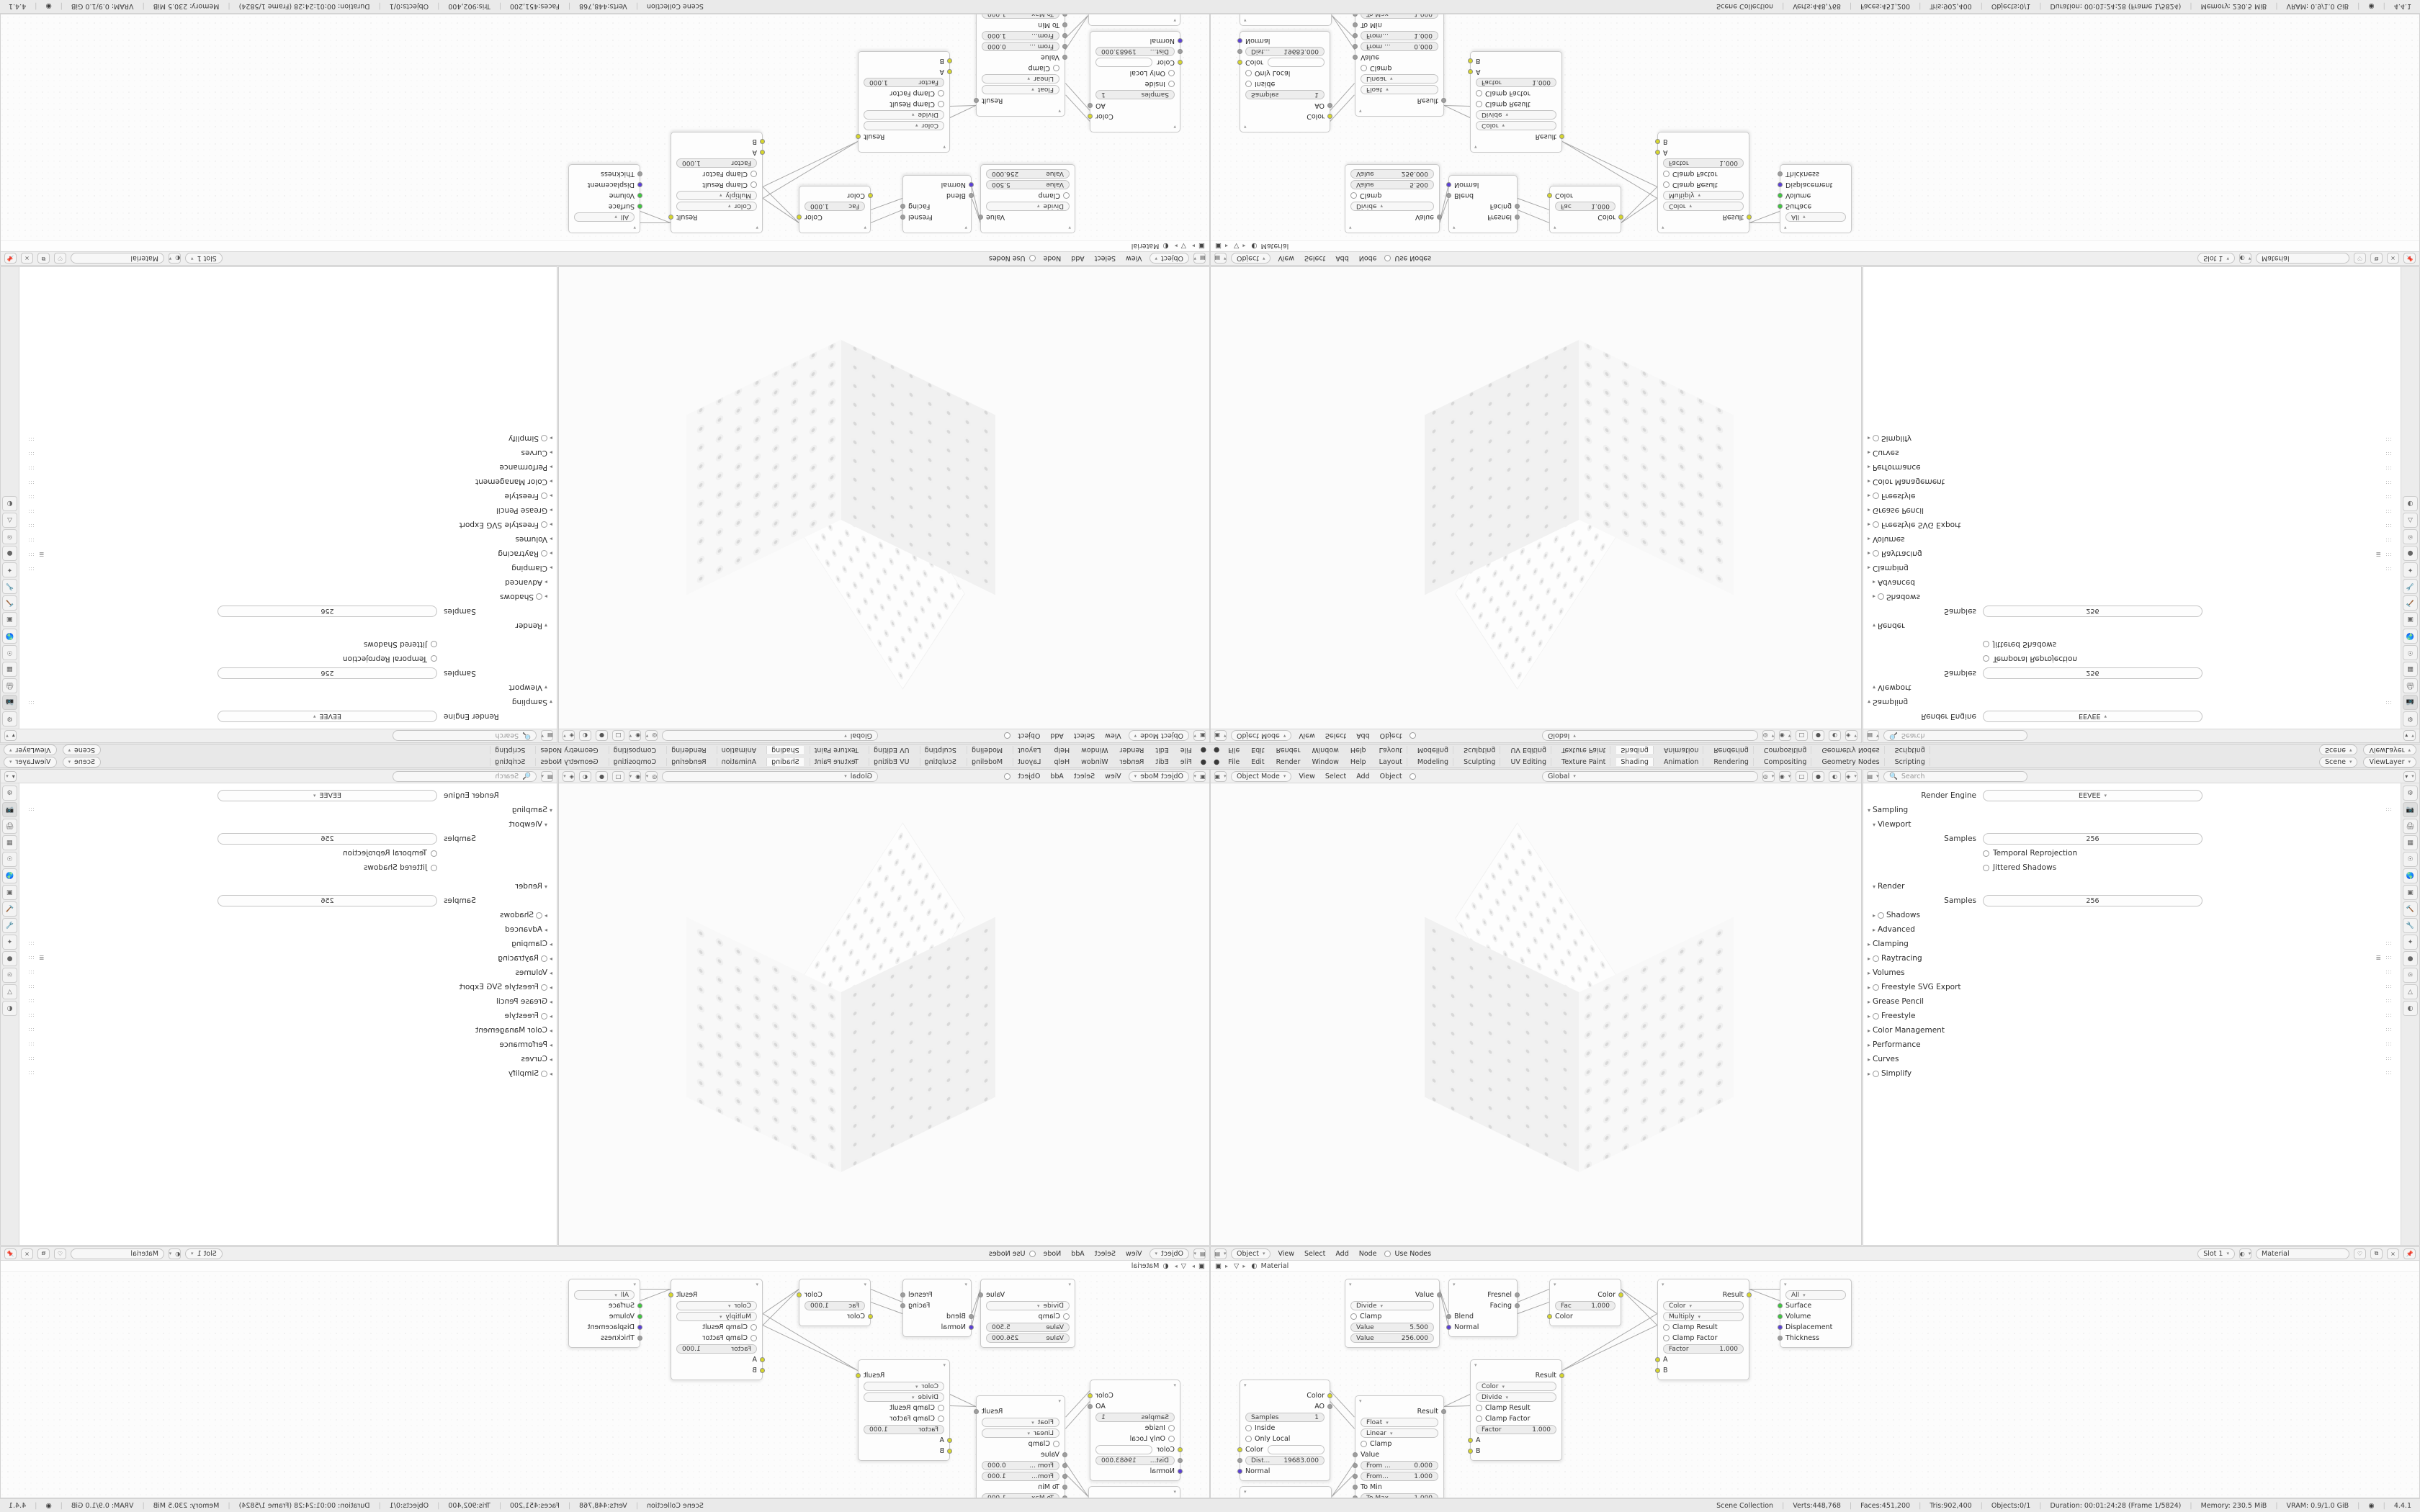 The image size is (2420, 1512). Describe the element at coordinates (82, 762) in the screenshot. I see `scene-selector: Scene` at that location.